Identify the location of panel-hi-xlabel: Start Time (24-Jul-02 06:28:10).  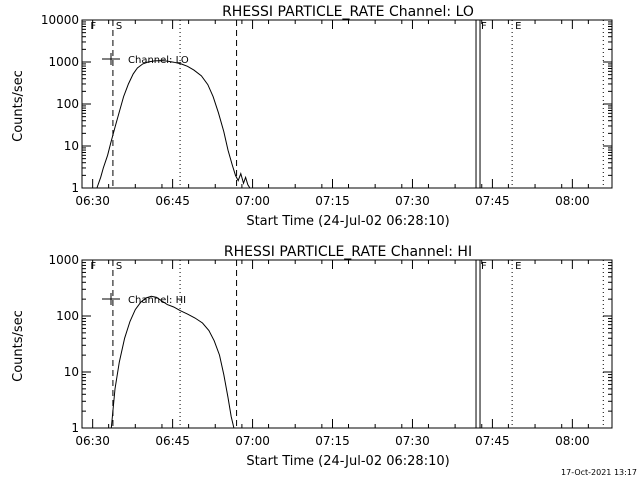
(347, 461).